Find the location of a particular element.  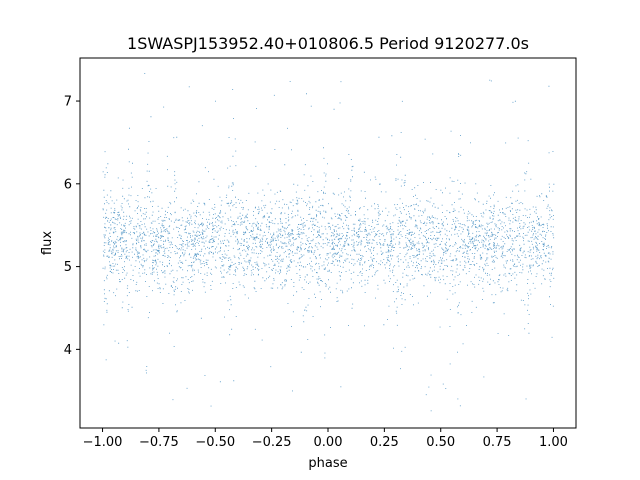

x-tick-label: 0.75 is located at coordinates (497, 442).